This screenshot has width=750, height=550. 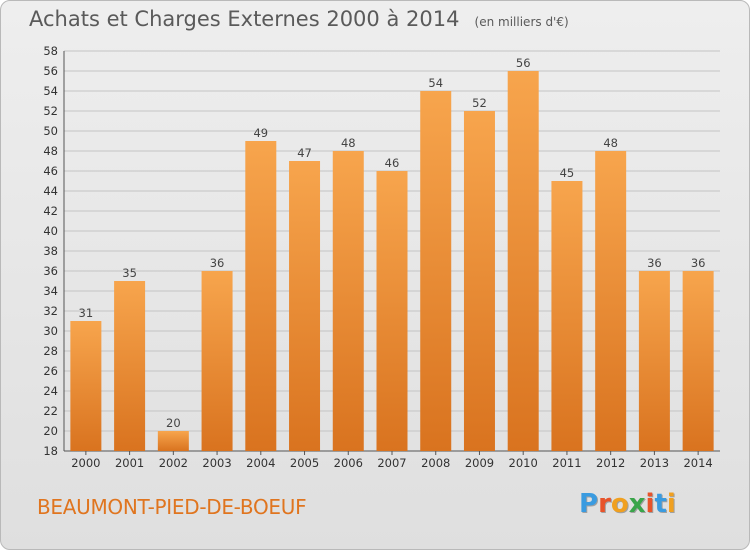 I want to click on y-tick-label: 52, so click(x=50, y=111).